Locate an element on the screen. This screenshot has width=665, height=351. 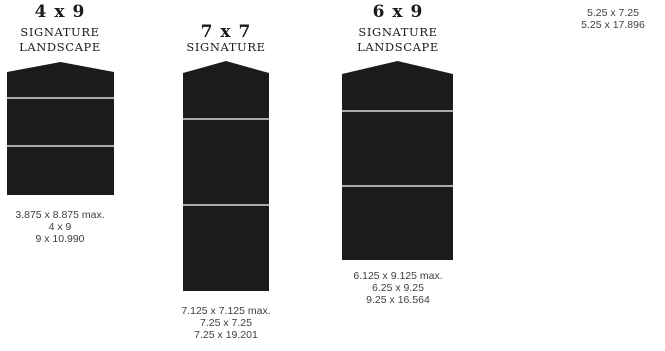
spec-closed-size: 4 x 9 is located at coordinates (60, 227).